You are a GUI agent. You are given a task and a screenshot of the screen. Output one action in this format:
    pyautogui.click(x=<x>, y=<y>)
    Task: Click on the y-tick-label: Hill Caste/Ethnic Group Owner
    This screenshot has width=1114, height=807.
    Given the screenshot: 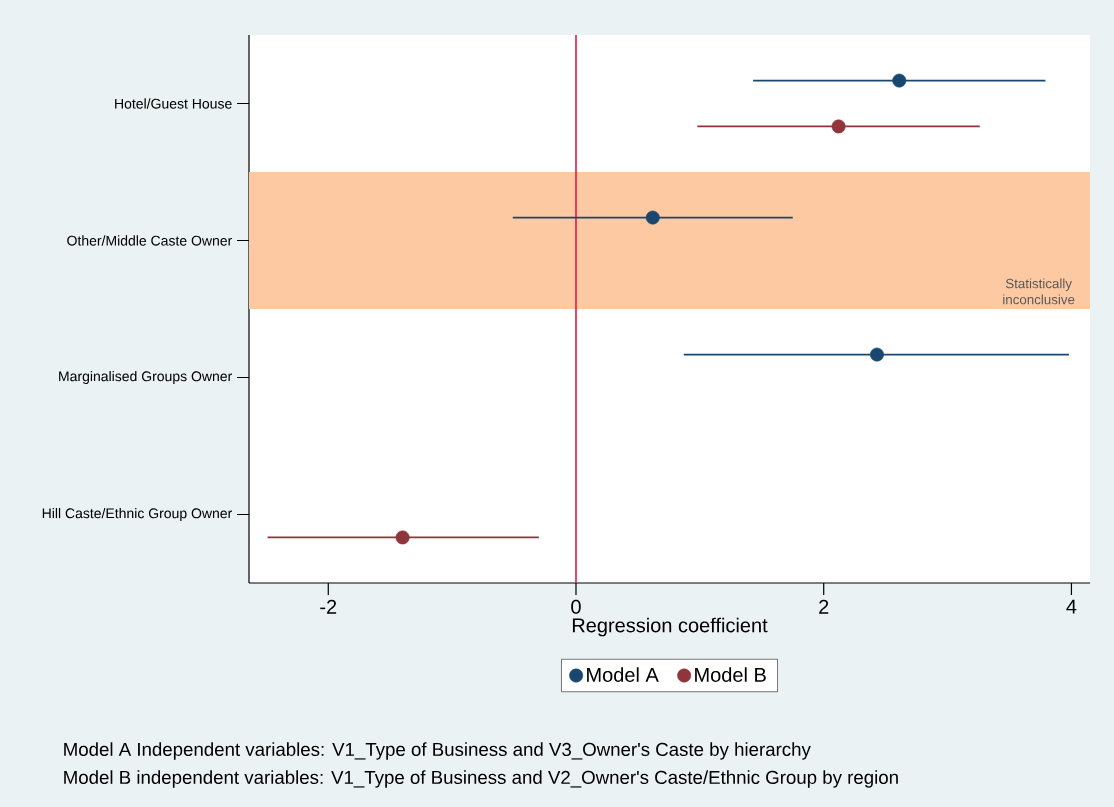 What is the action you would take?
    pyautogui.click(x=137, y=514)
    